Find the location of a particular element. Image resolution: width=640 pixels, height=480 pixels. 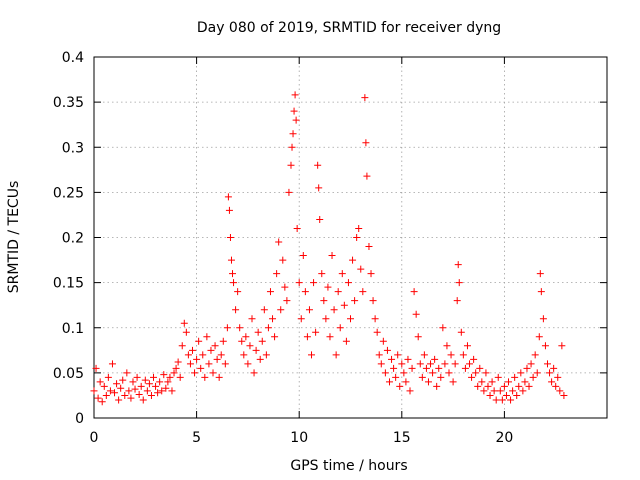

y-tick-label: 0.15 is located at coordinates (68, 284).